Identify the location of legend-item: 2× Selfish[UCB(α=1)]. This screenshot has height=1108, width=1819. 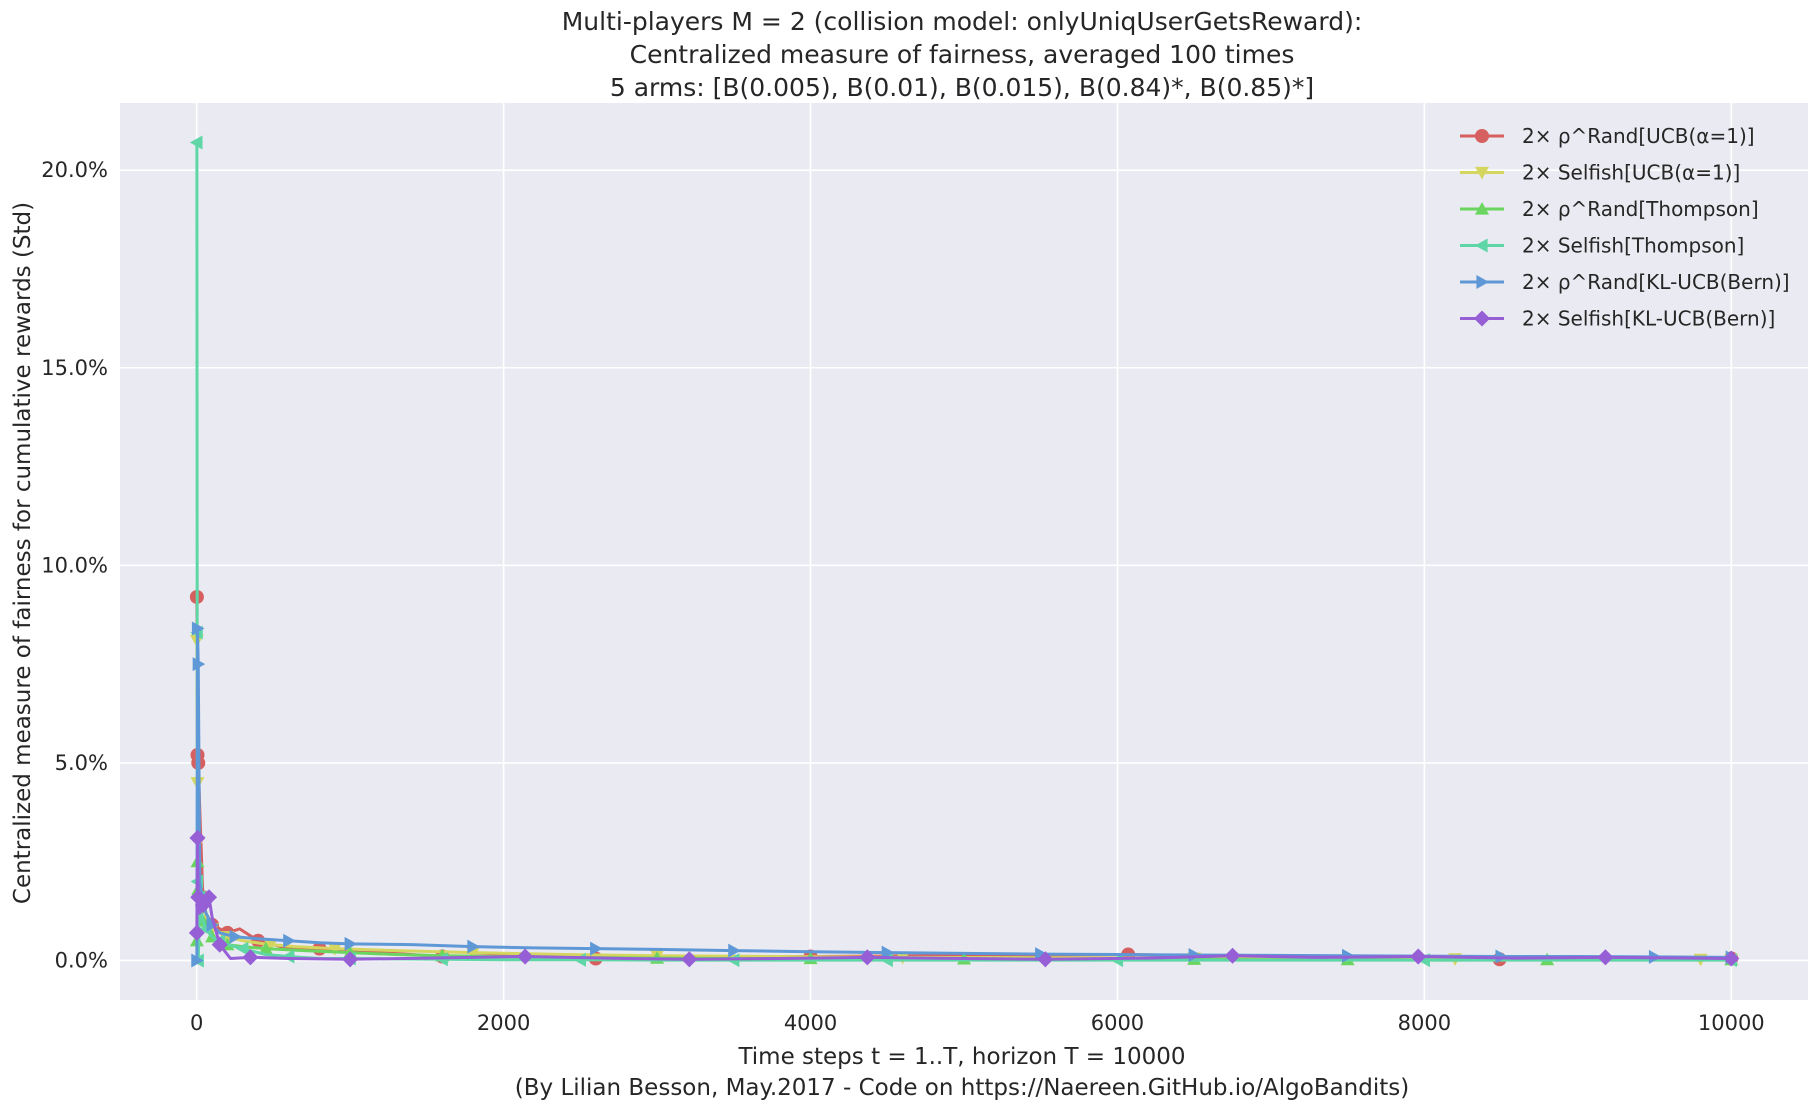
(1600, 173).